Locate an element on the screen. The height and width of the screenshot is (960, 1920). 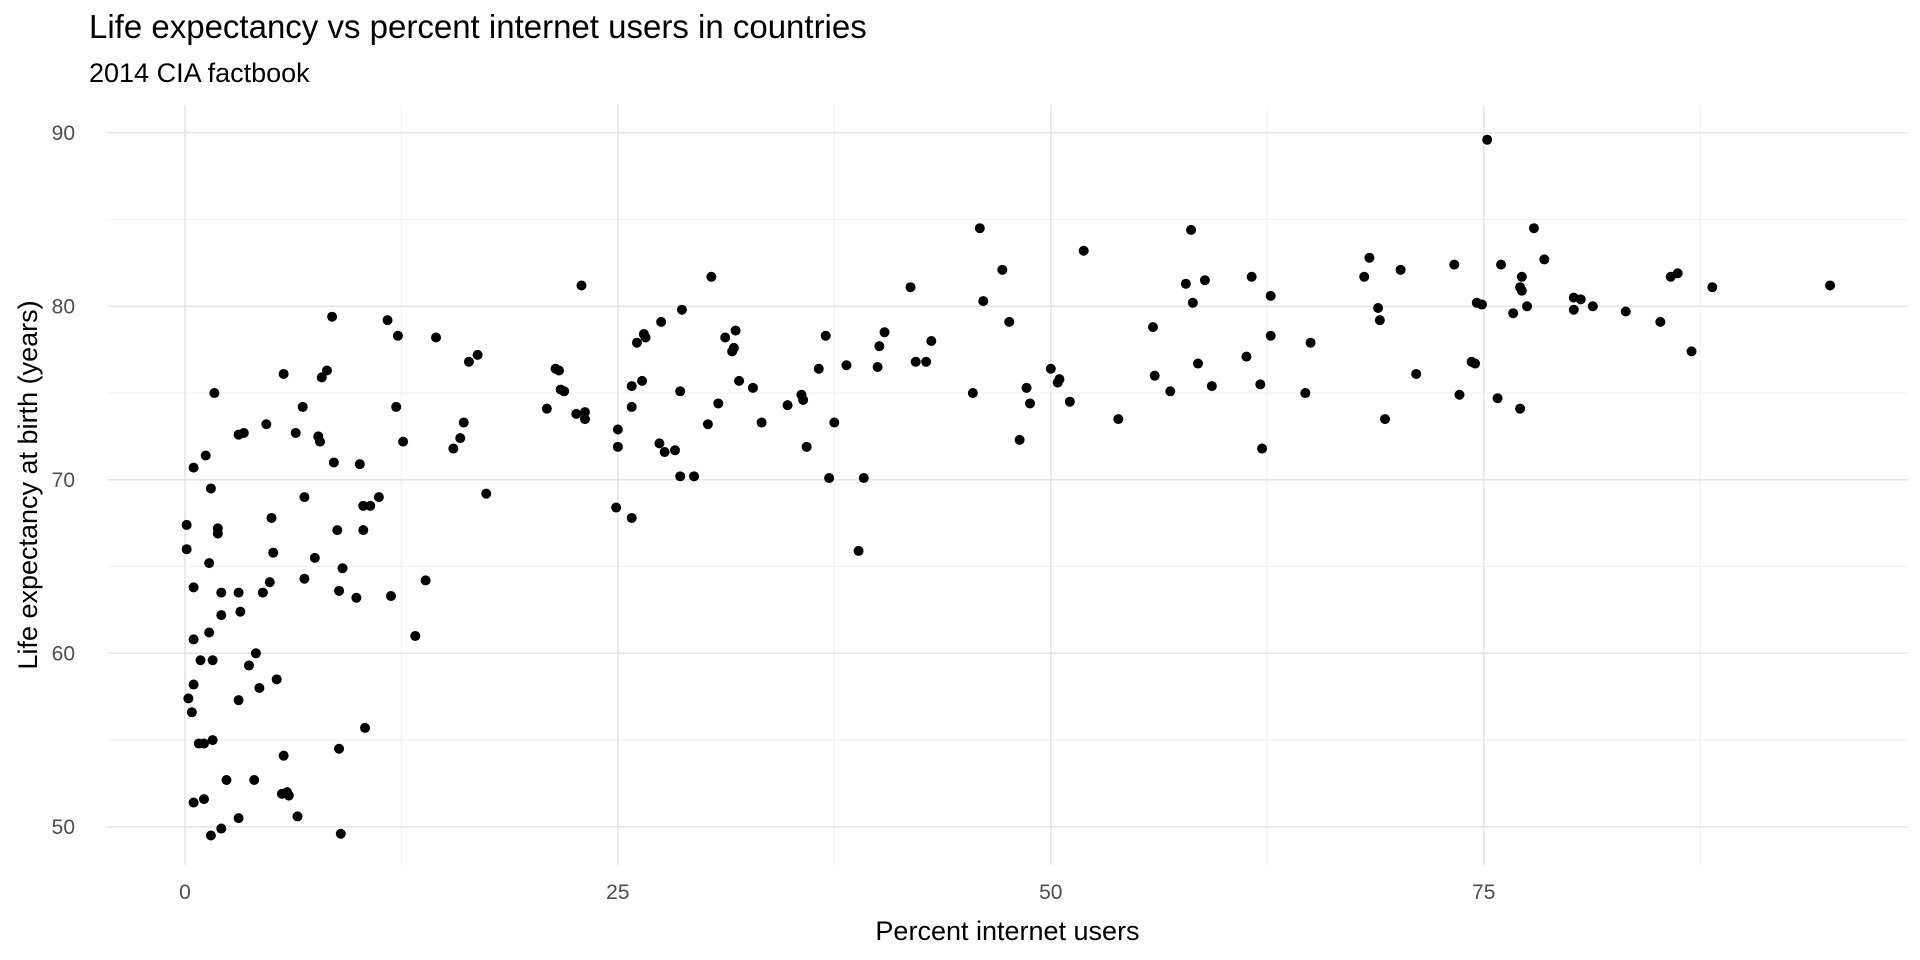
x-axis-title: Percent internet users is located at coordinates (1007, 931).